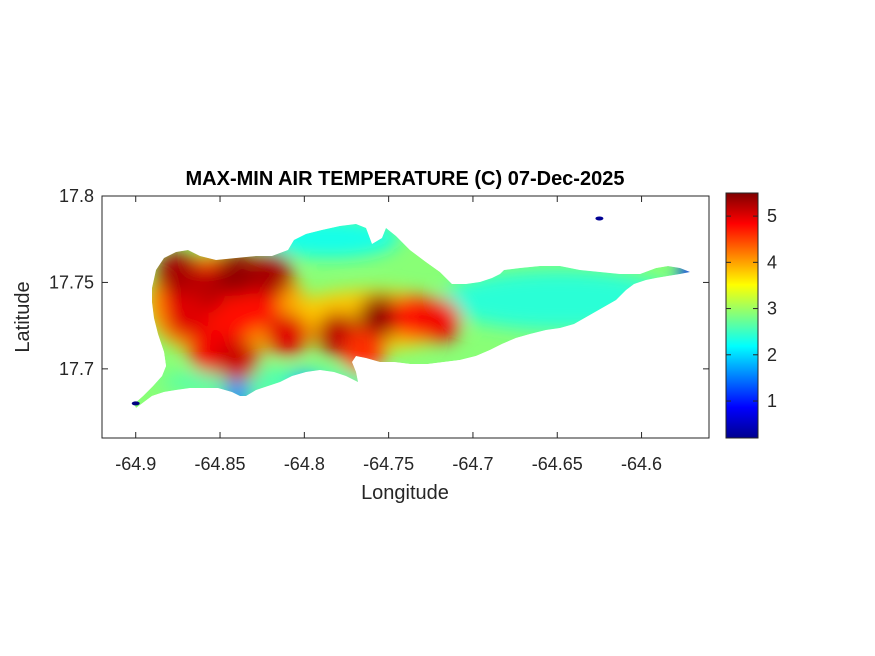  I want to click on colorbar-tick-label: 5, so click(772, 216).